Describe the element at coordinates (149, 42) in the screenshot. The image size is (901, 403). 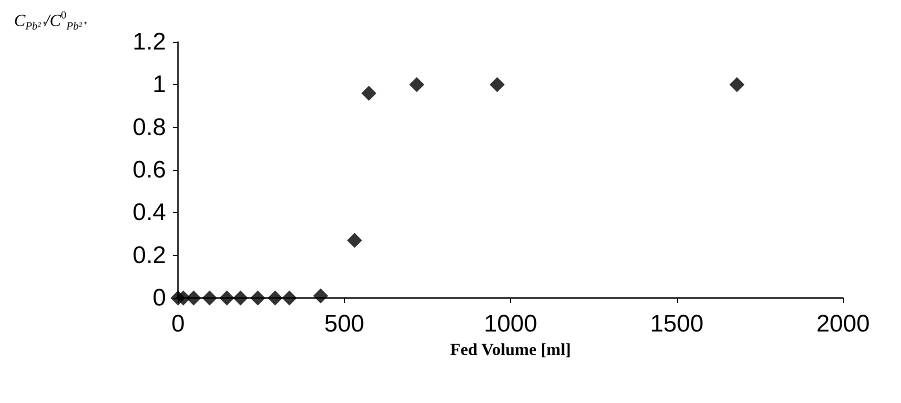
I see `y-tick-label: 1.2` at that location.